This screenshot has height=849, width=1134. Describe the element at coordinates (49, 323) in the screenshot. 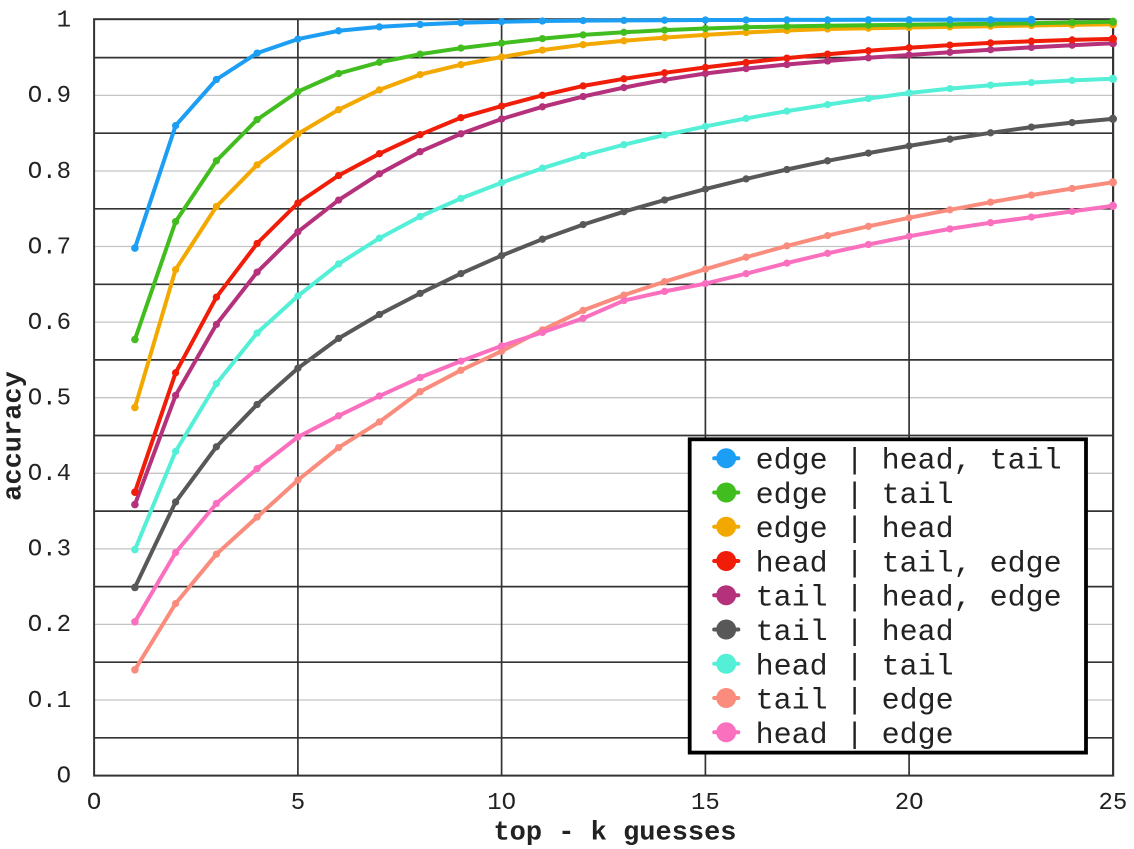

I see `svg-text: O.6` at that location.